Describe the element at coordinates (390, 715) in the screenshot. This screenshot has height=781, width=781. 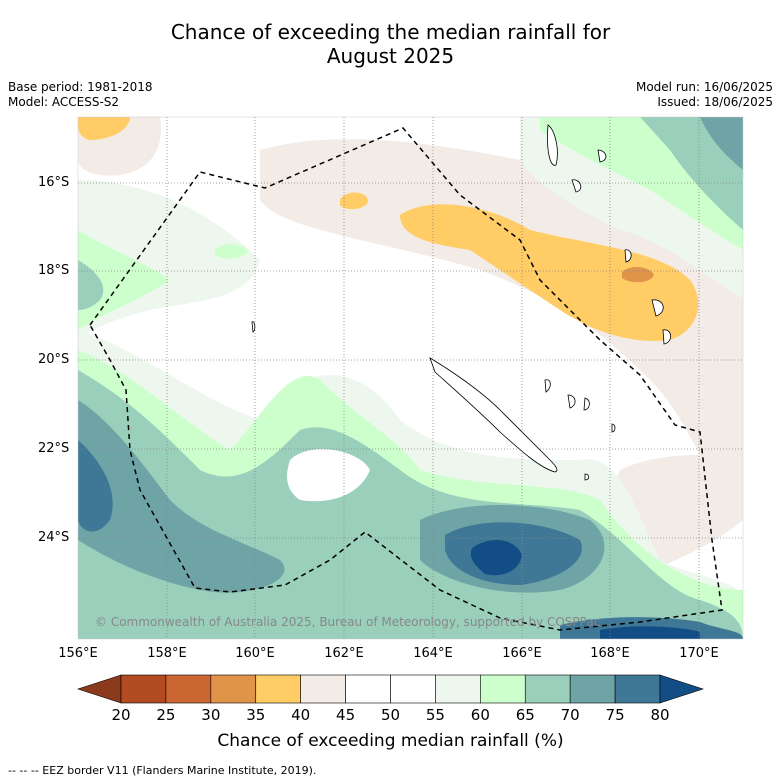
I see `colorbar-tick-label: 50` at that location.